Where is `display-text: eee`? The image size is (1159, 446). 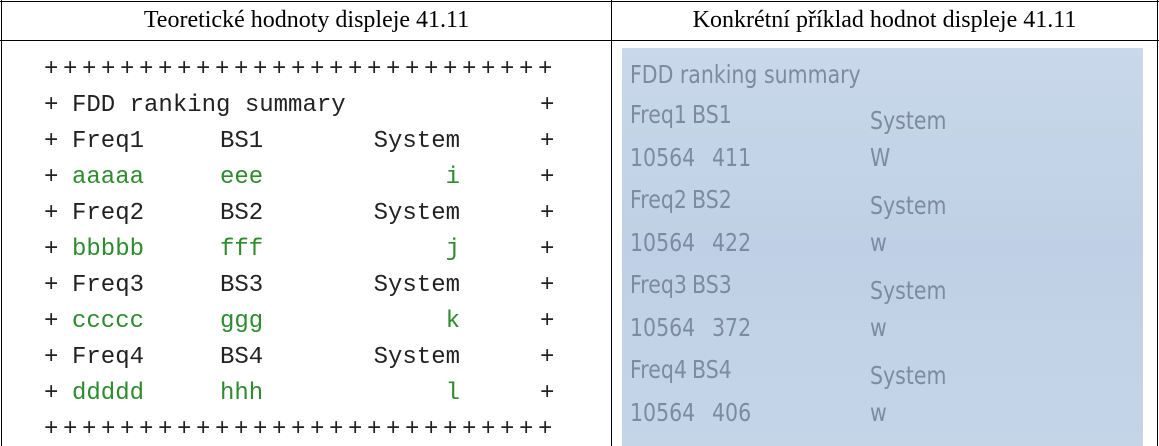
display-text: eee is located at coordinates (242, 177).